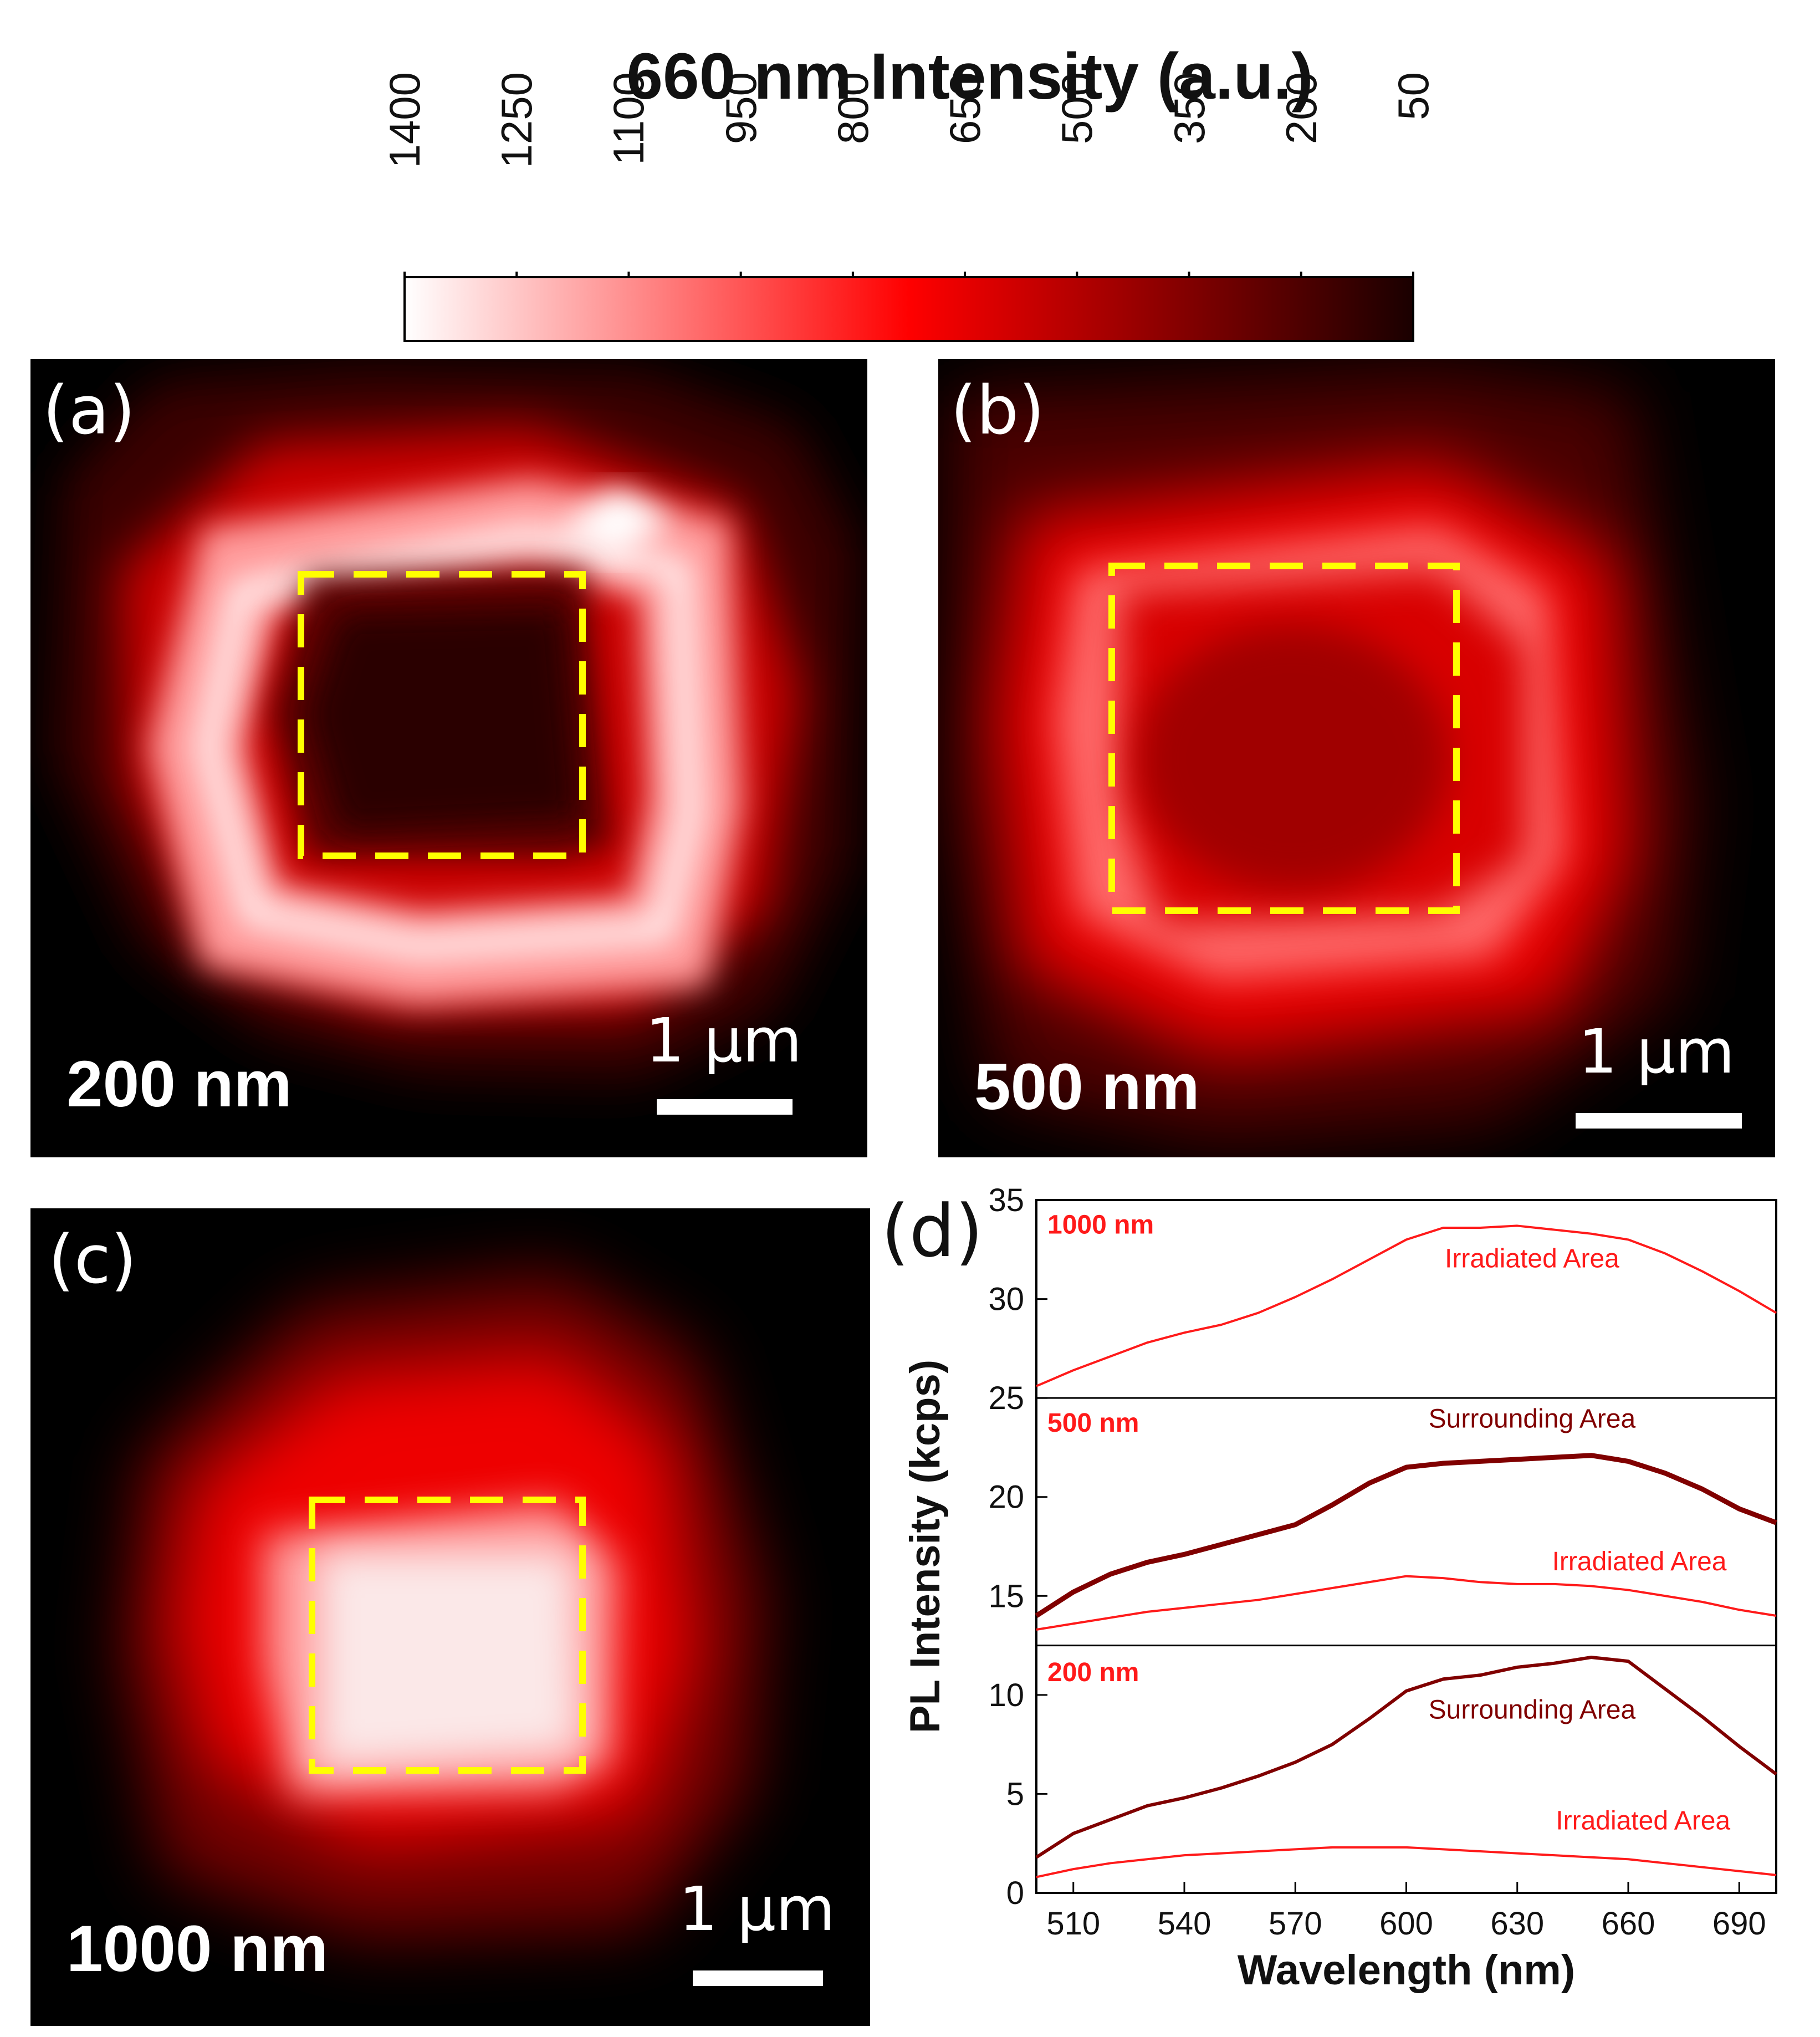  Describe the element at coordinates (932, 1231) in the screenshot. I see `panel-letter-d: (d)` at that location.